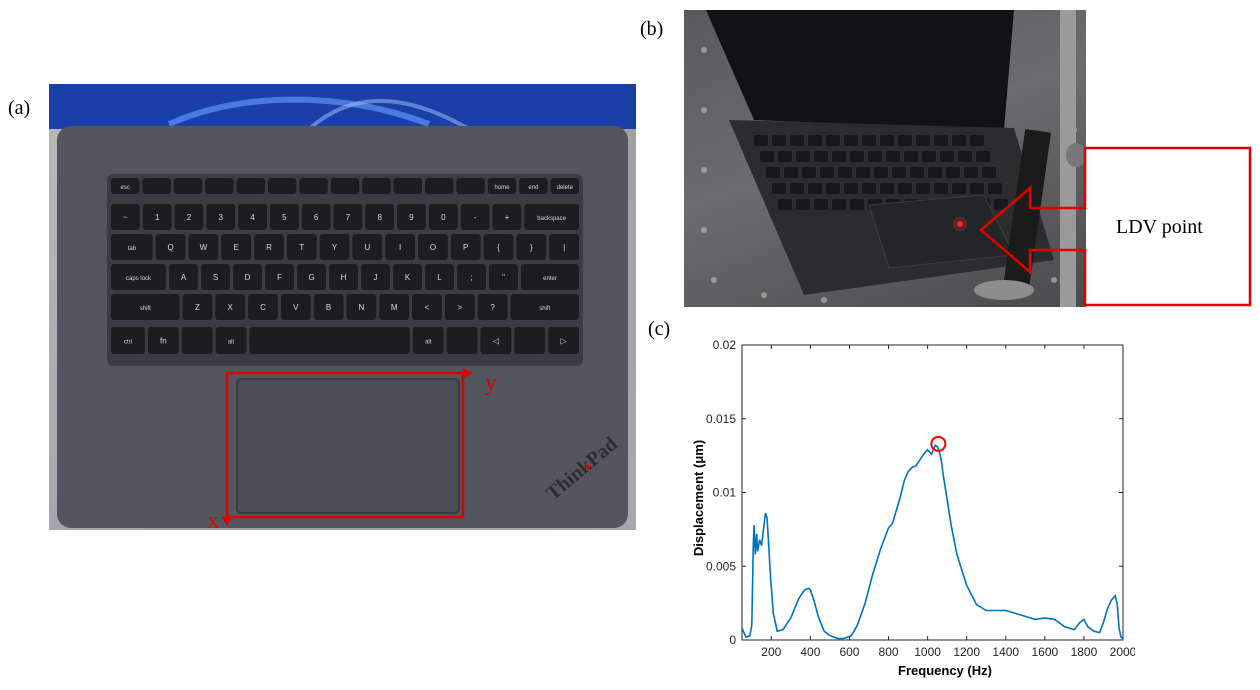 The image size is (1260, 690). I want to click on key-label: V, so click(296, 307).